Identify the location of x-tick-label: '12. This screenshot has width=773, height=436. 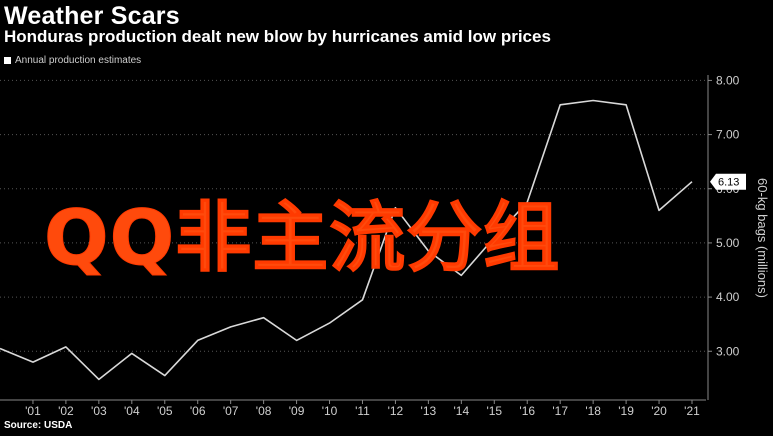
(396, 411).